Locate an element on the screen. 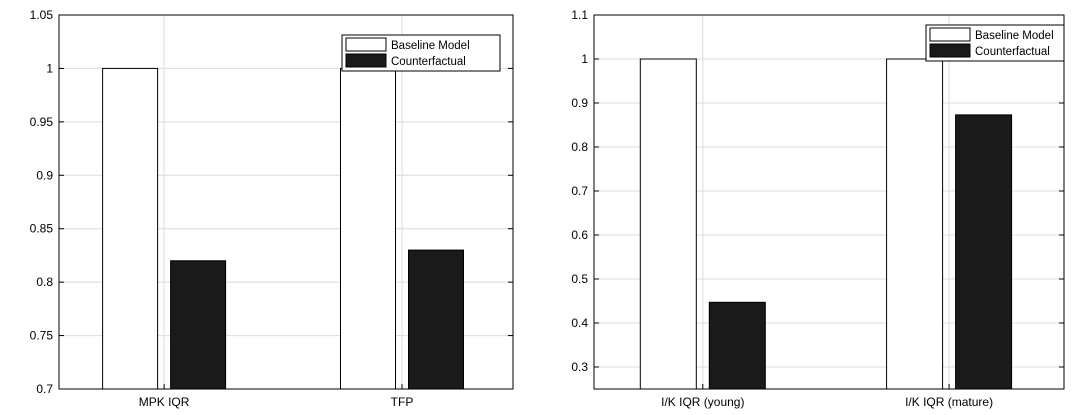 The width and height of the screenshot is (1073, 415). y-tick-label: 0.3 is located at coordinates (579, 367).